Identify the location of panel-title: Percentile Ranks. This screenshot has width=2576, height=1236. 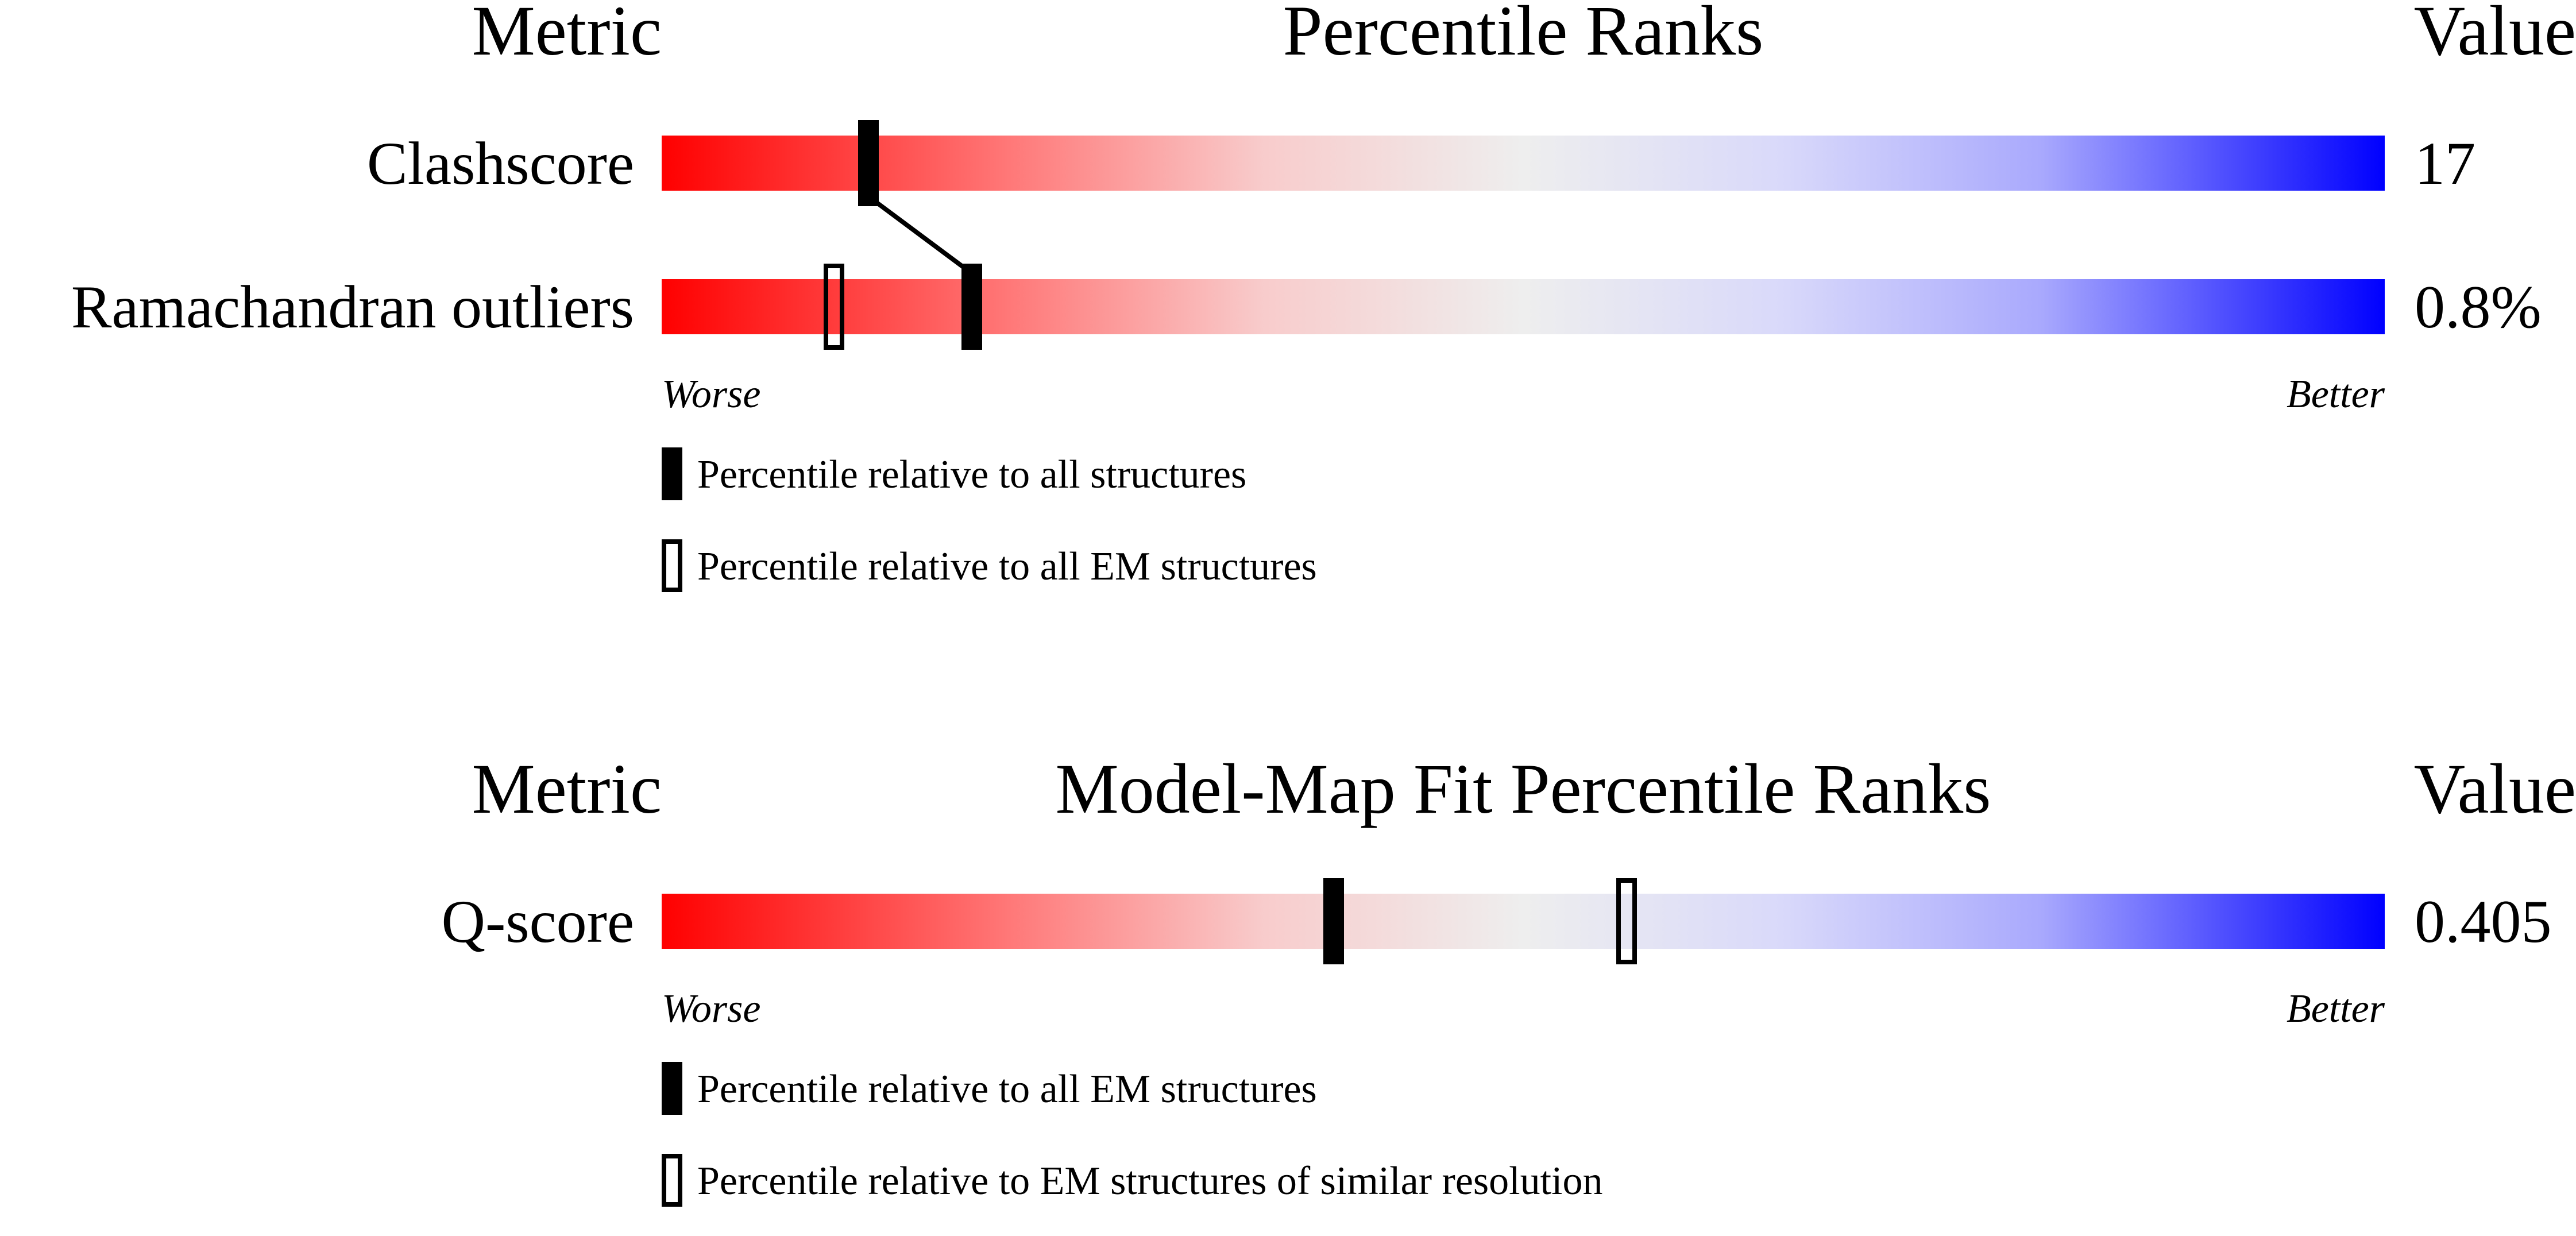
(1523, 35).